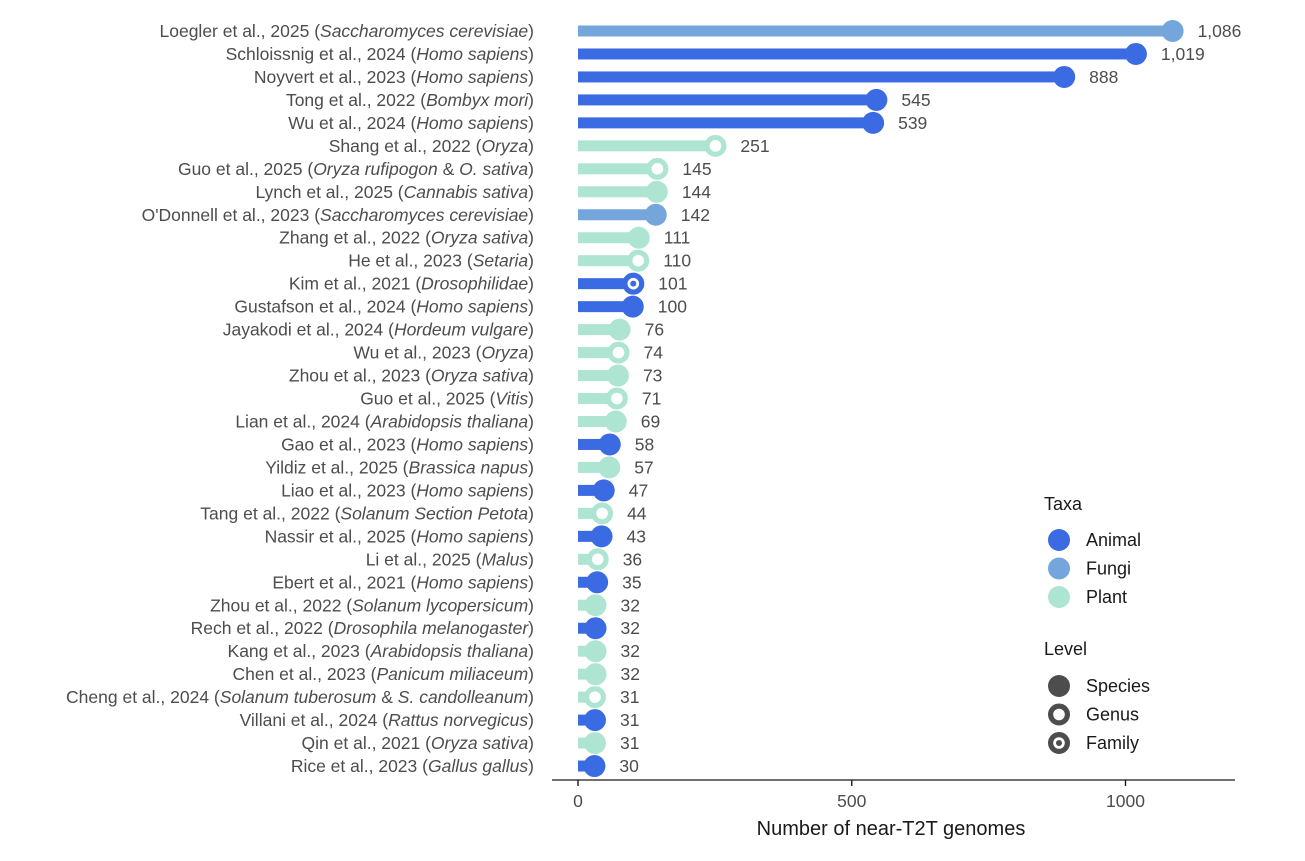 This screenshot has width=1305, height=861. What do you see at coordinates (1112, 743) in the screenshot?
I see `legend-level-label: Family` at bounding box center [1112, 743].